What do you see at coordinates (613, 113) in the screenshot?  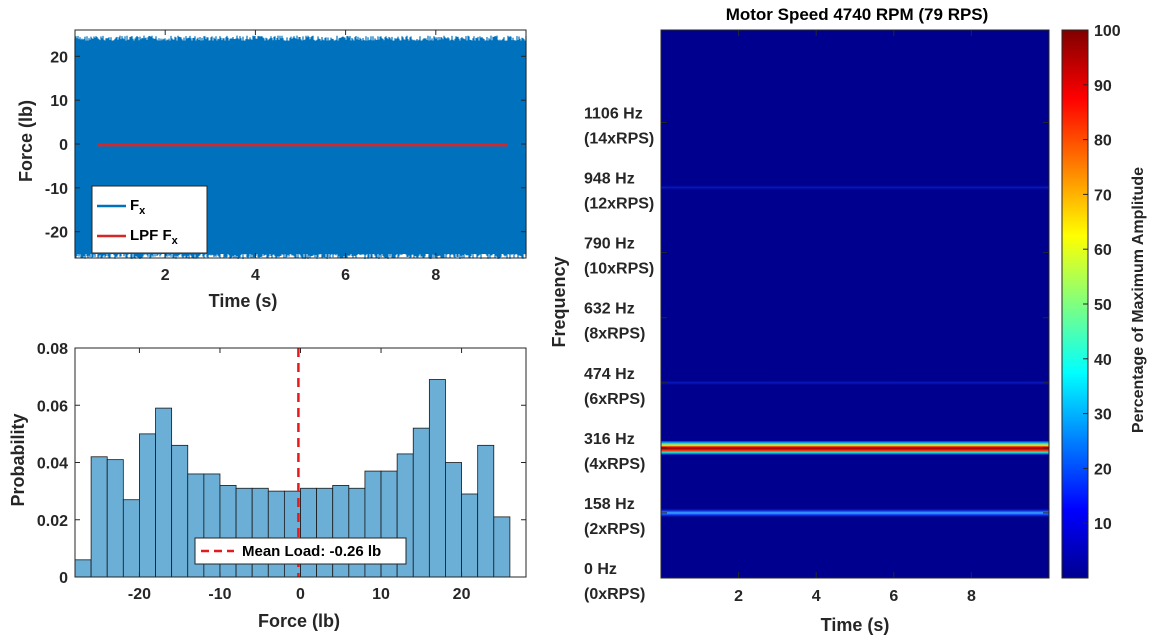 I see `spectrogram-ytick-label-hz: 1106 Hz` at bounding box center [613, 113].